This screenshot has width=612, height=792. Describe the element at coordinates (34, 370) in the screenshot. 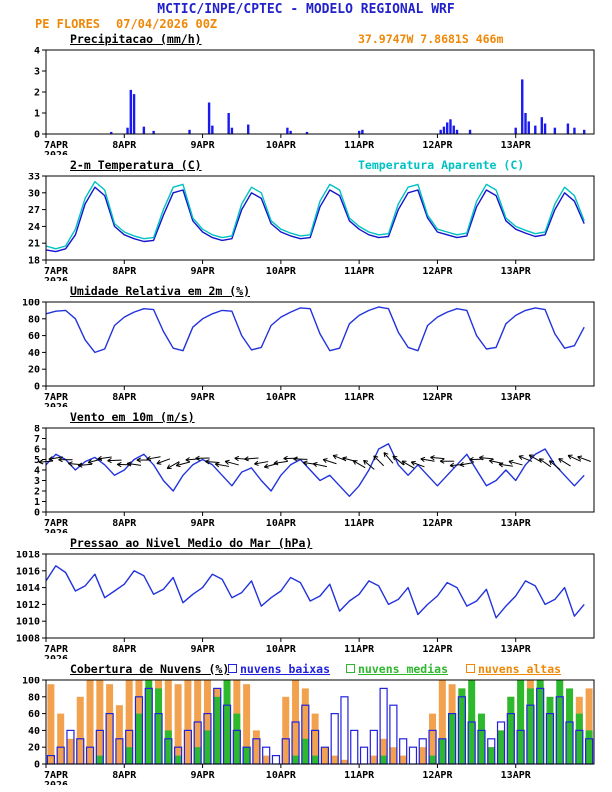

I see `svg-text: 20` at that location.